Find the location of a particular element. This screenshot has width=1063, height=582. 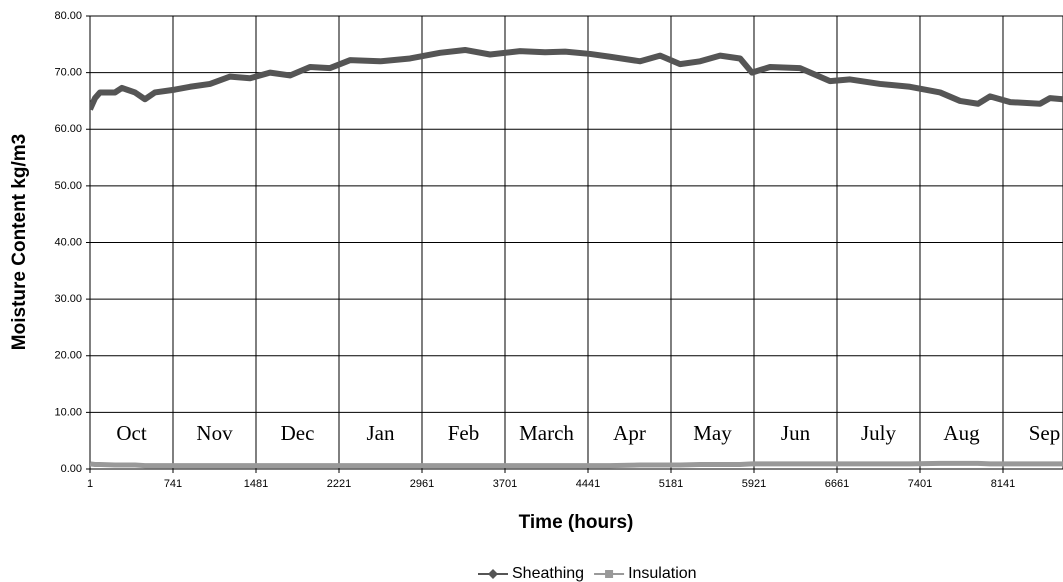

month-label: July is located at coordinates (879, 433).